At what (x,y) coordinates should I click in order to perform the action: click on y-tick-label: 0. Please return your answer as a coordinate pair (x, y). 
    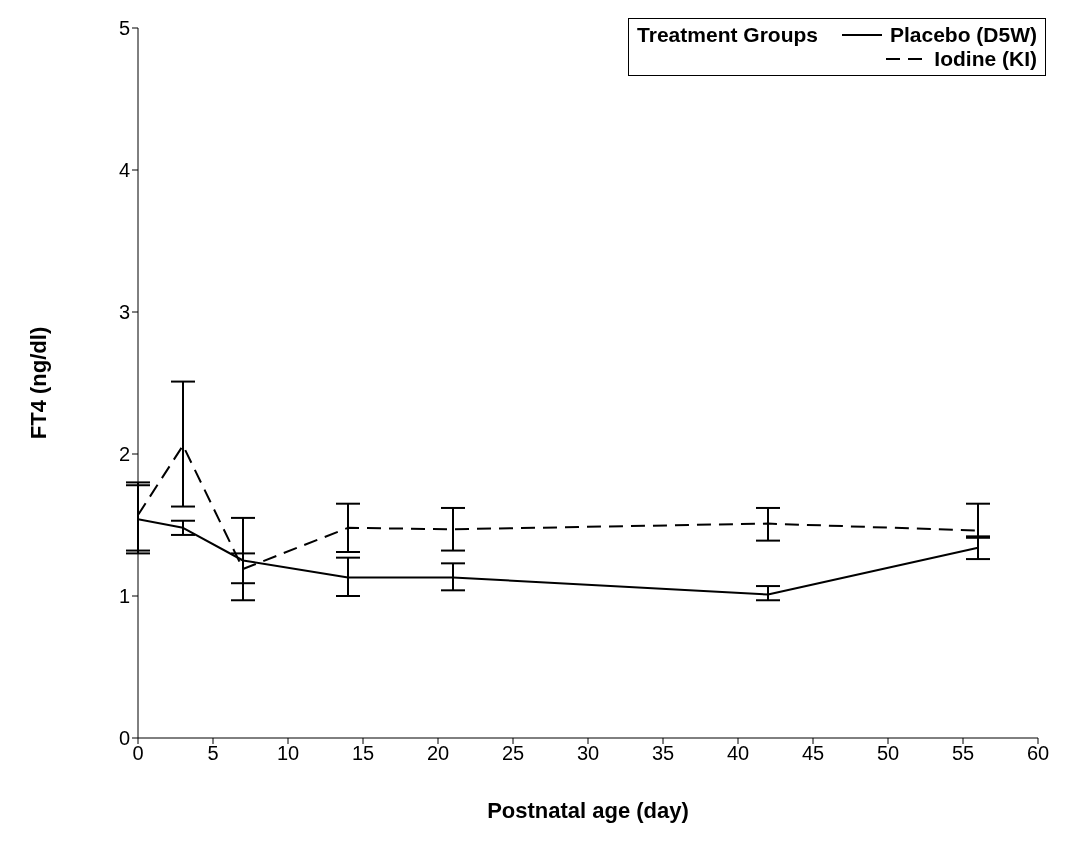
    Looking at the image, I should click on (124, 738).